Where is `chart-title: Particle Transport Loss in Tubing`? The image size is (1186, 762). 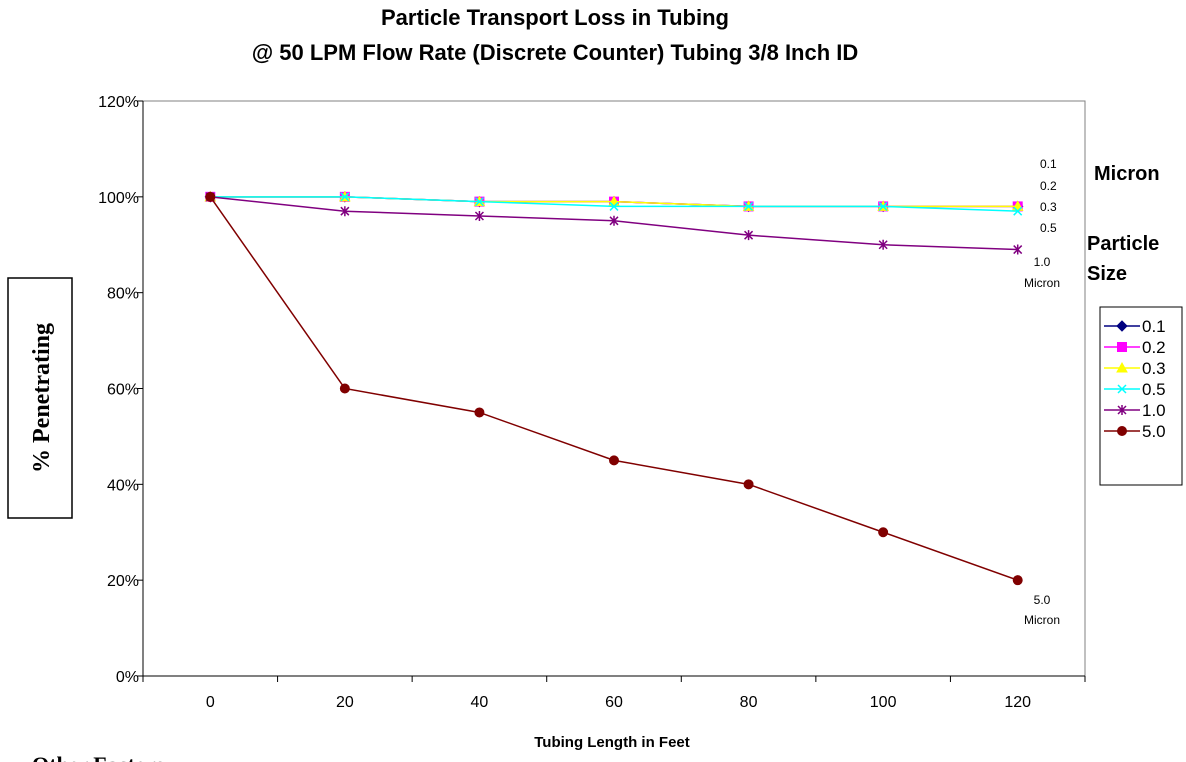 chart-title: Particle Transport Loss in Tubing is located at coordinates (555, 17).